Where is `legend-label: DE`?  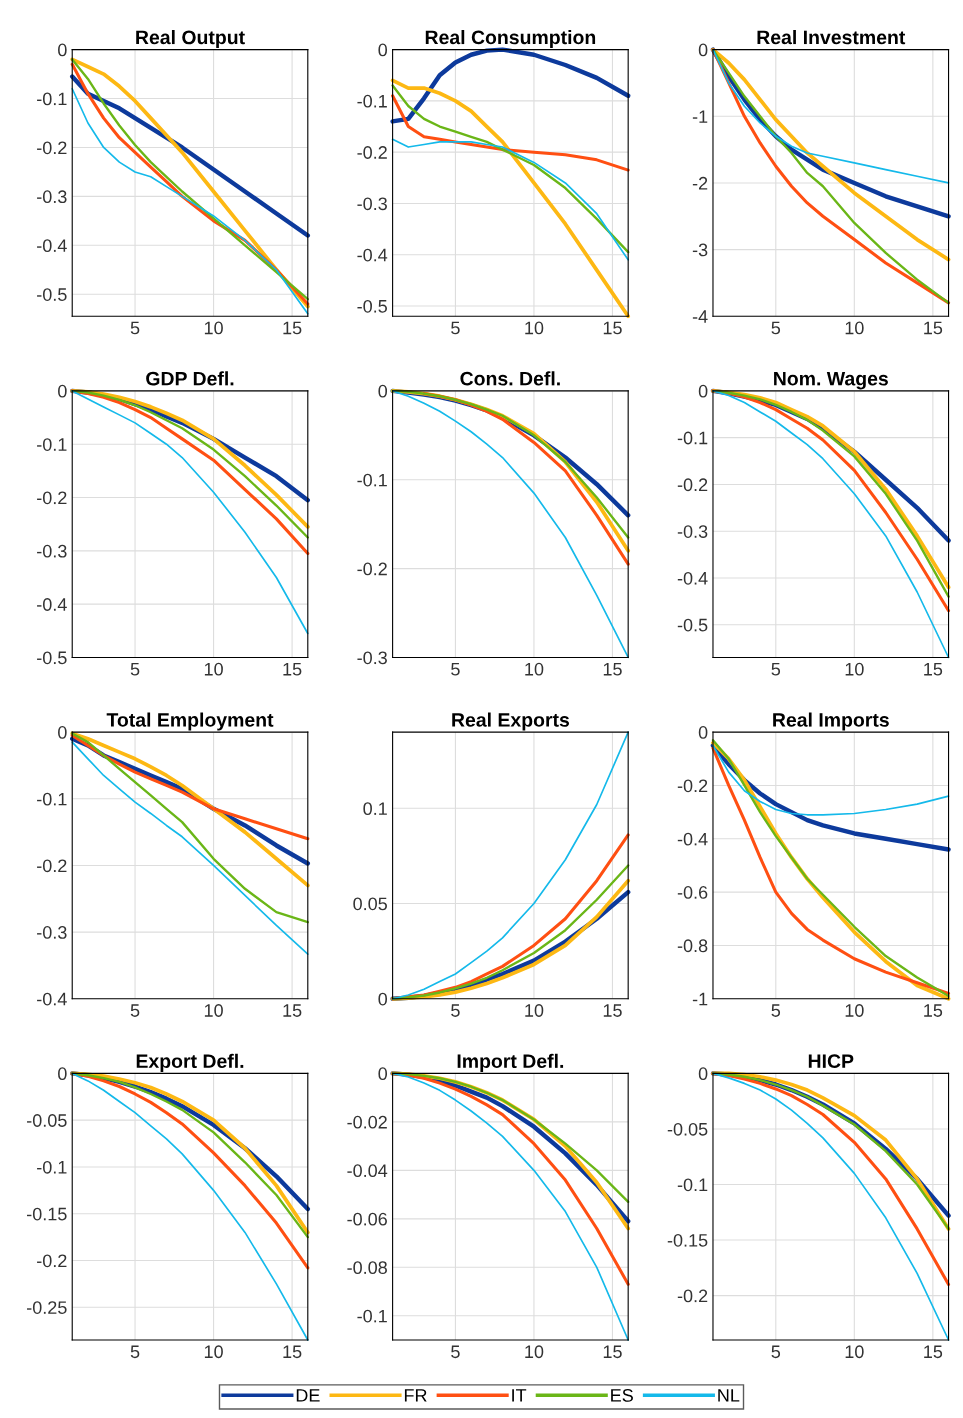 legend-label: DE is located at coordinates (308, 1395).